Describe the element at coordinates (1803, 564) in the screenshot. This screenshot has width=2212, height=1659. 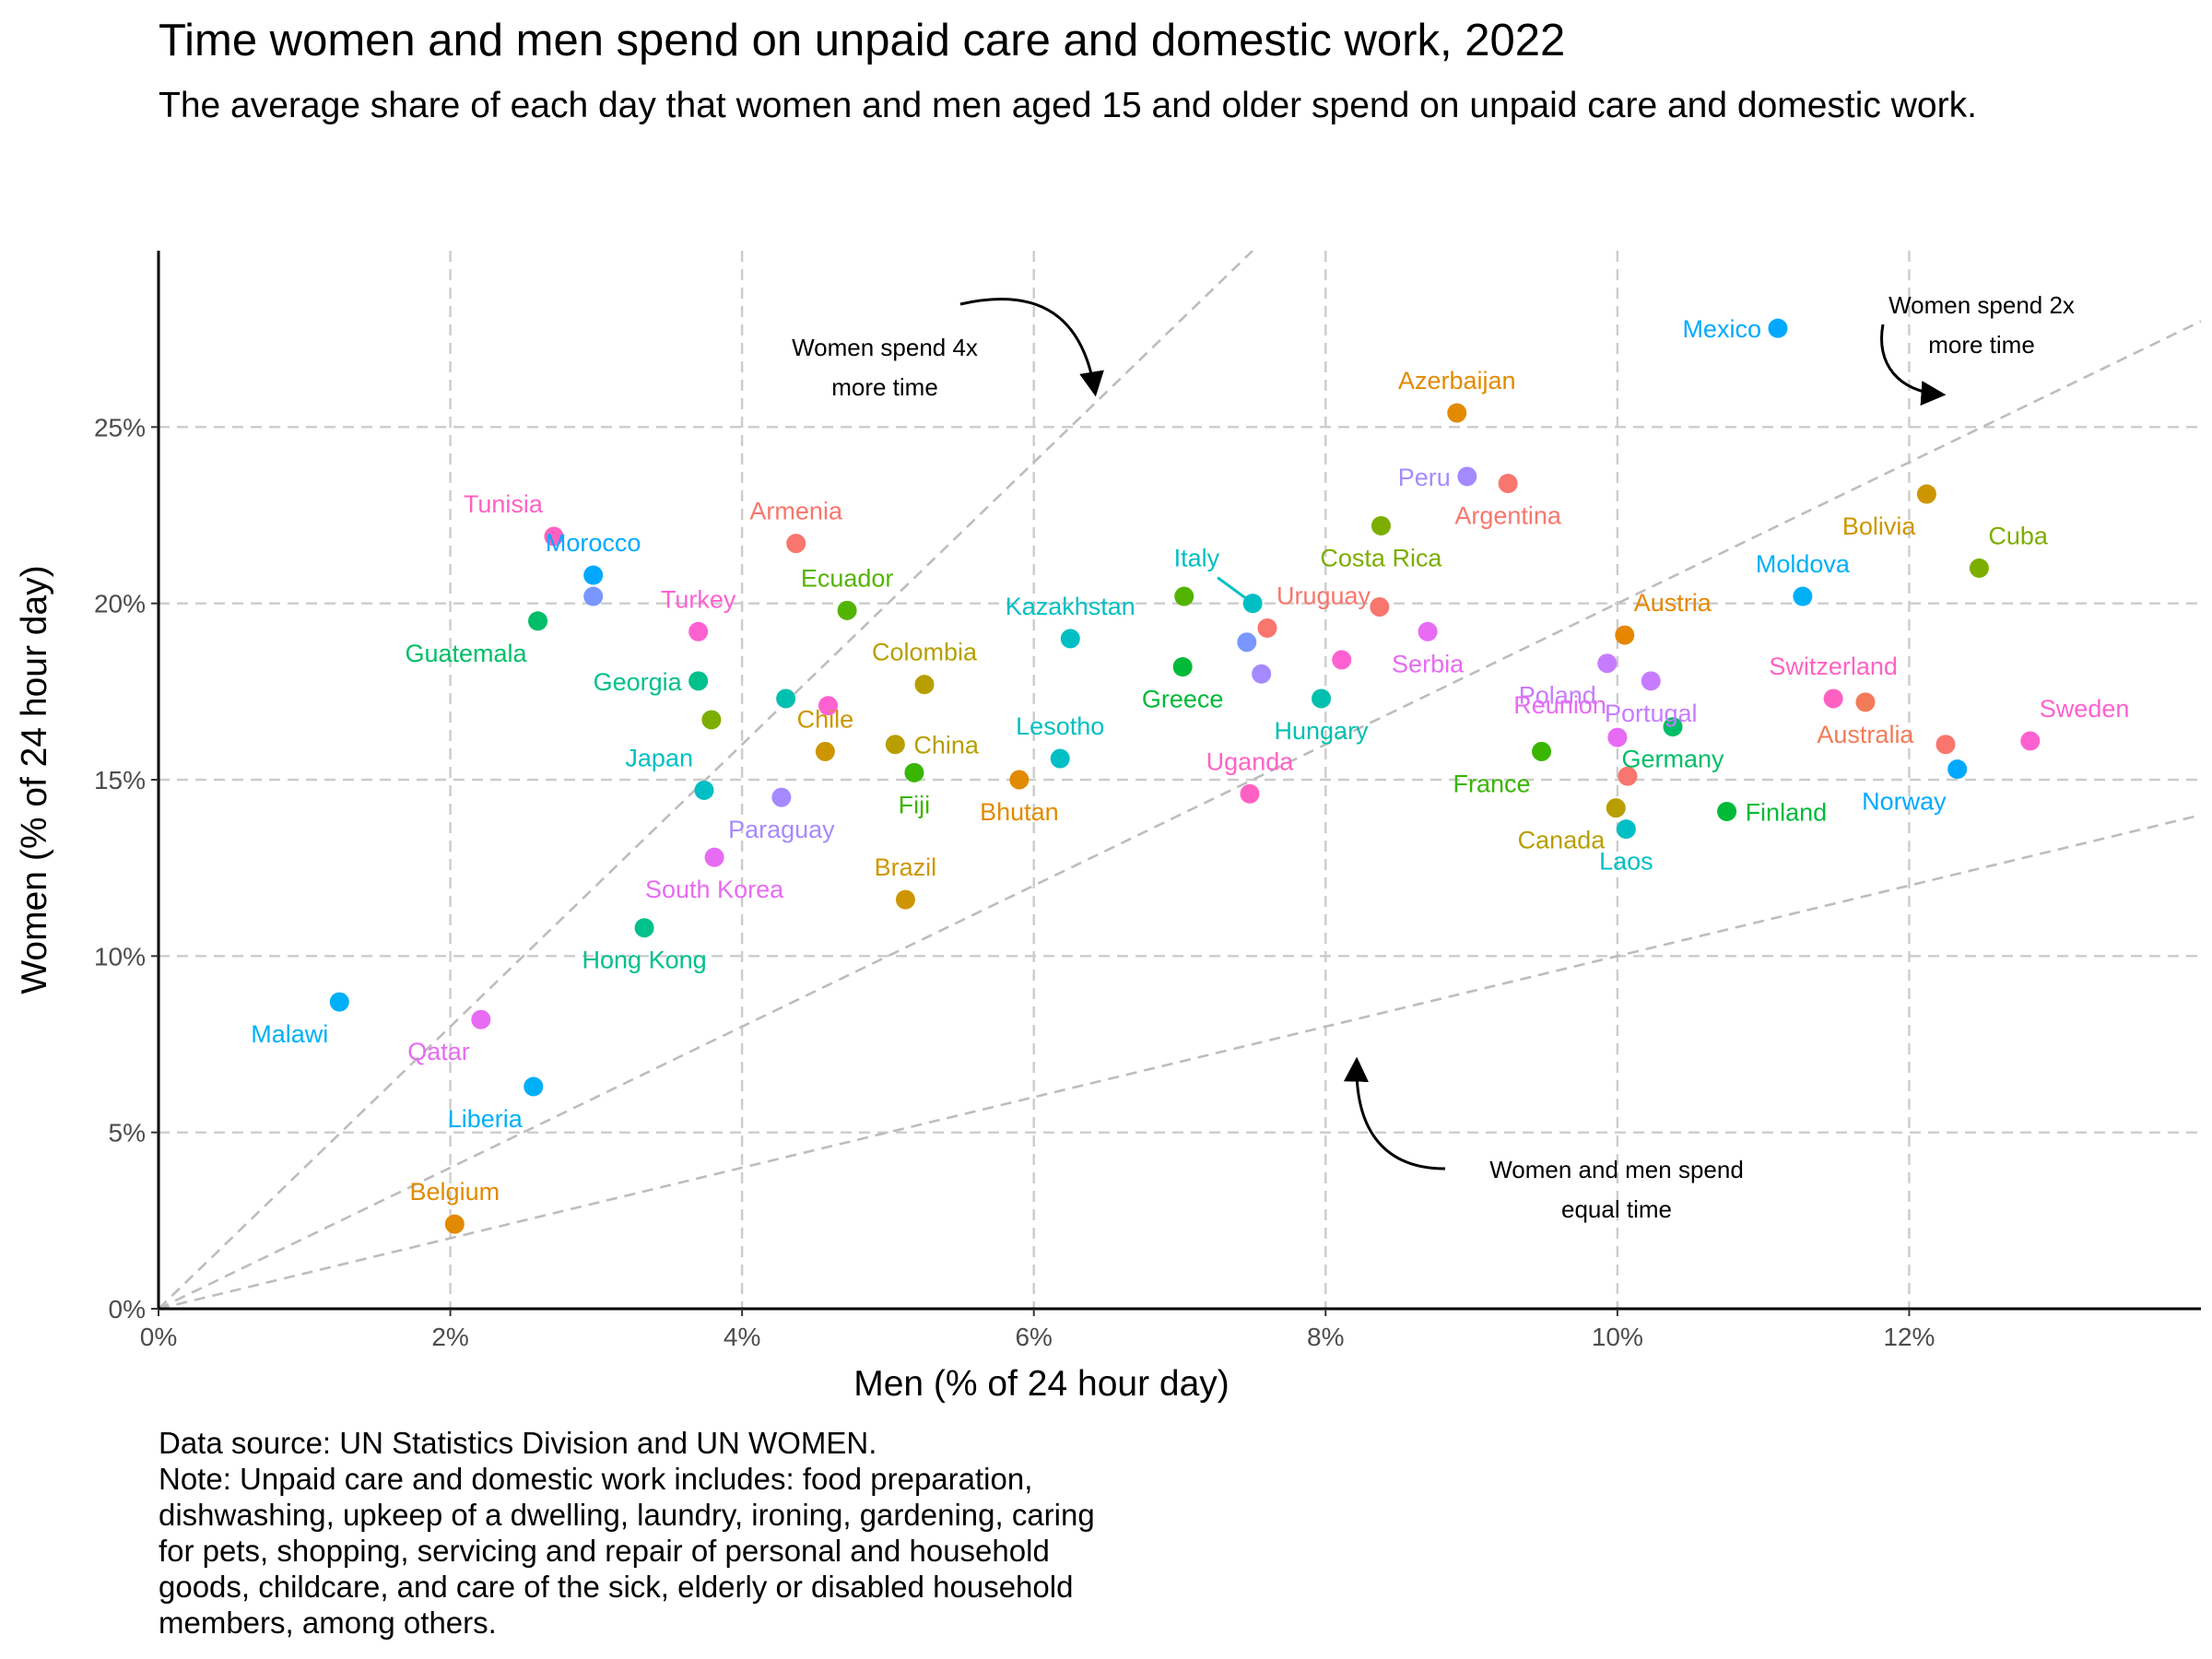
I see `point-label-moldova: Moldova` at that location.